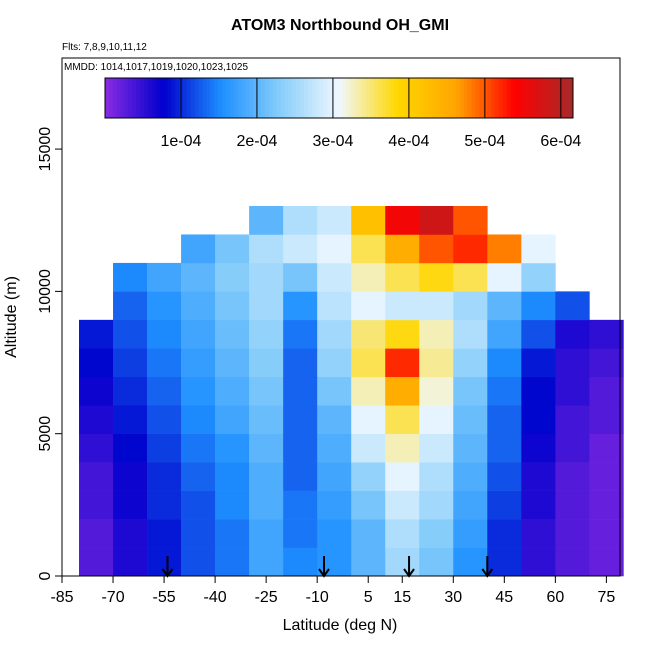  I want to click on x-tick-label: -10, so click(317, 597).